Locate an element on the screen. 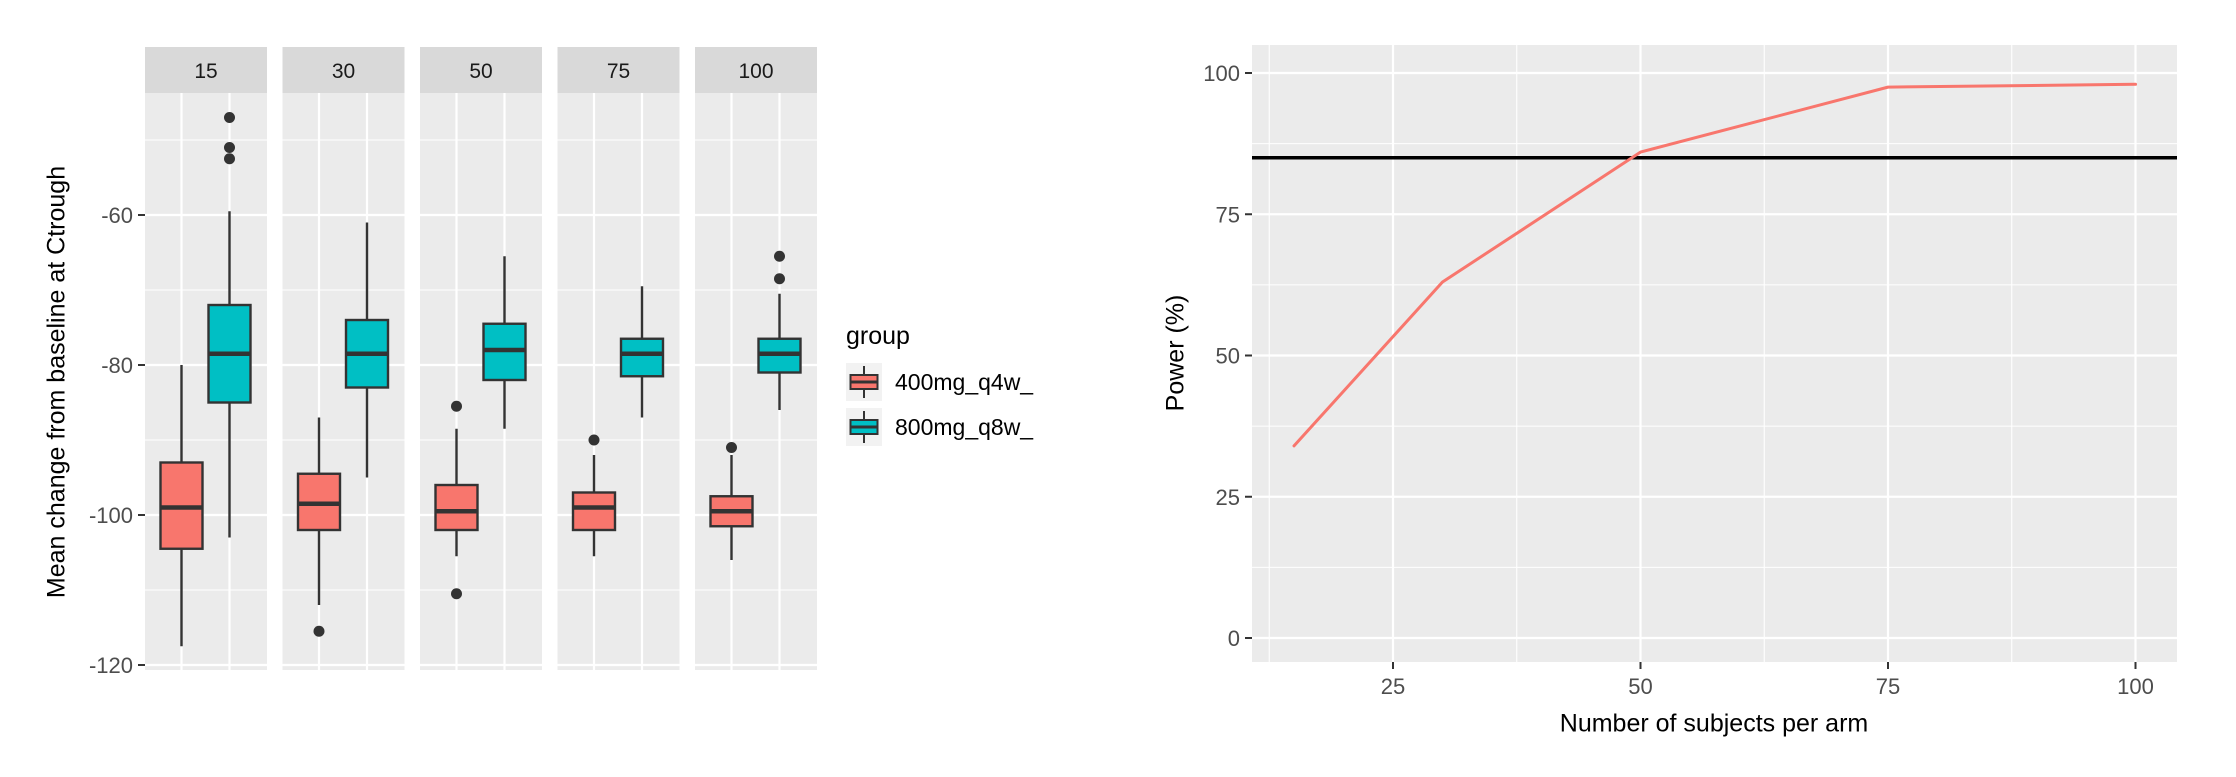  y-tick-label: -100 is located at coordinates (111, 515).